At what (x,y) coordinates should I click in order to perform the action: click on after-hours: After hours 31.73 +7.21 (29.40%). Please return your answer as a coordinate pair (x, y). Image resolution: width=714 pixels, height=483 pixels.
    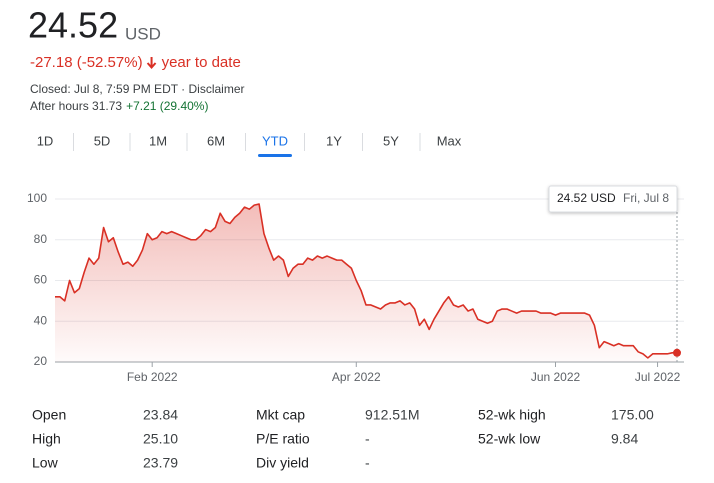
    Looking at the image, I should click on (119, 106).